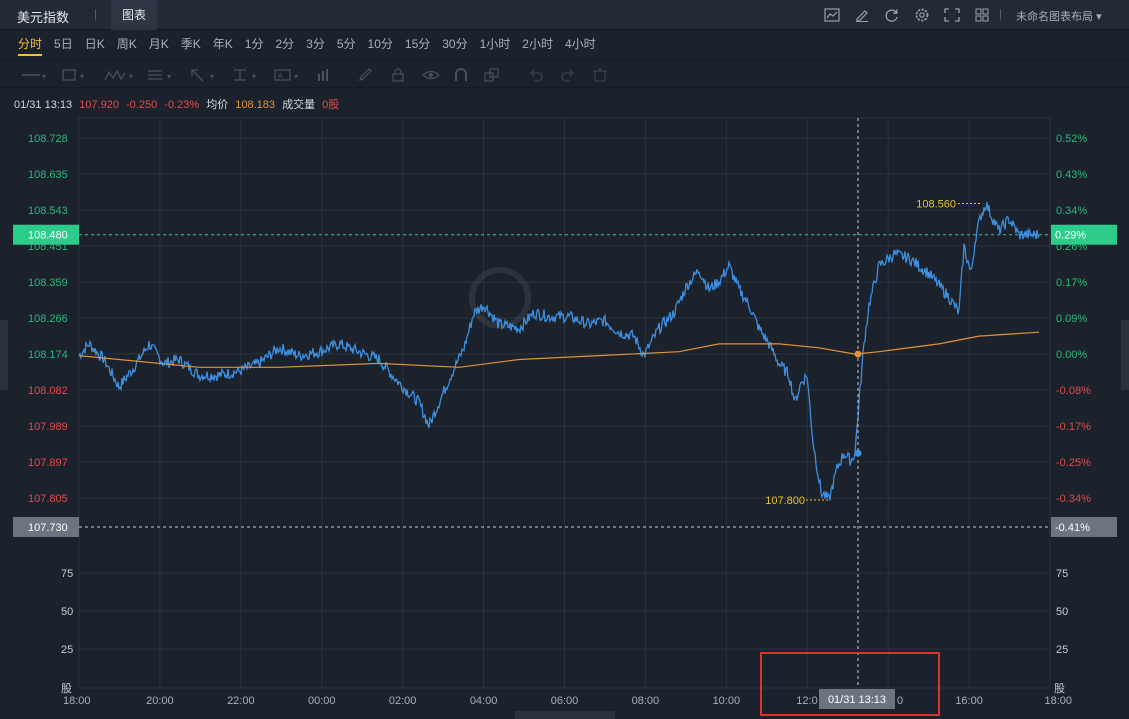 Image resolution: width=1129 pixels, height=719 pixels. Describe the element at coordinates (67, 612) in the screenshot. I see `volume-tick-label: 50` at that location.